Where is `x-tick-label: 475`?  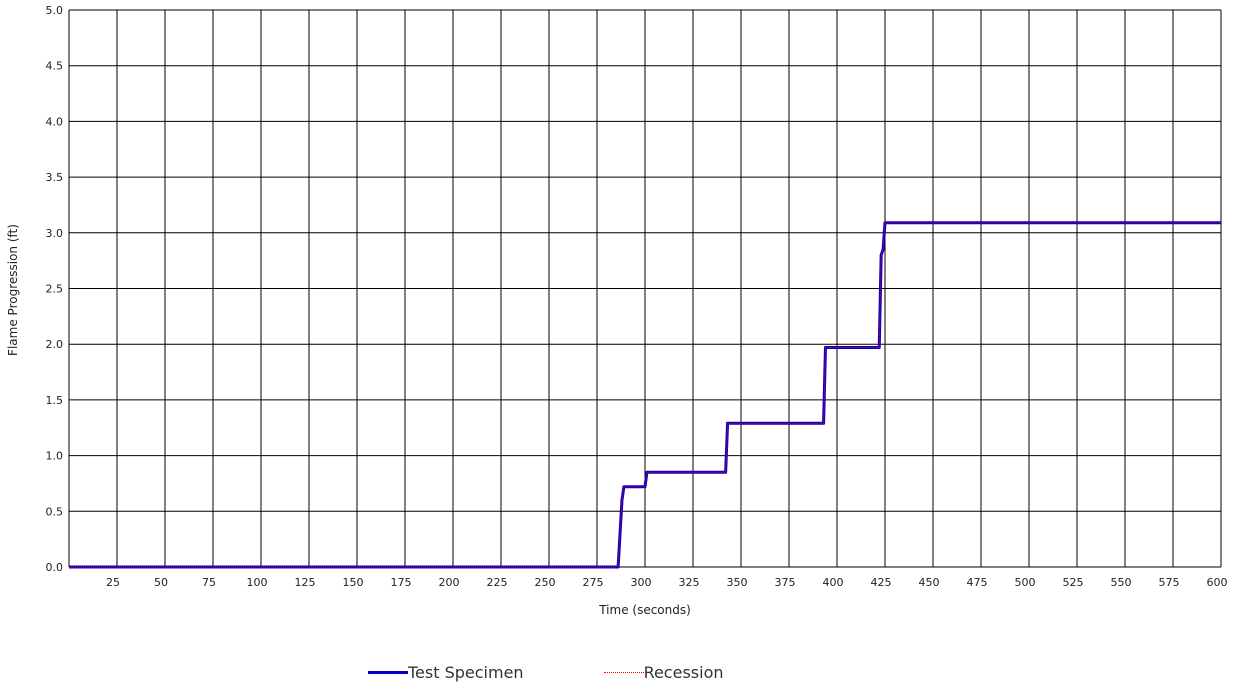 x-tick-label: 475 is located at coordinates (977, 582).